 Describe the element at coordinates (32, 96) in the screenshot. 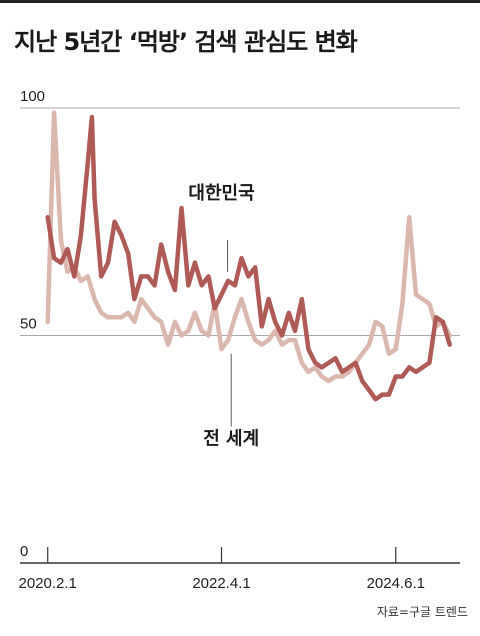

I see `y-tick-label-0: 100` at that location.